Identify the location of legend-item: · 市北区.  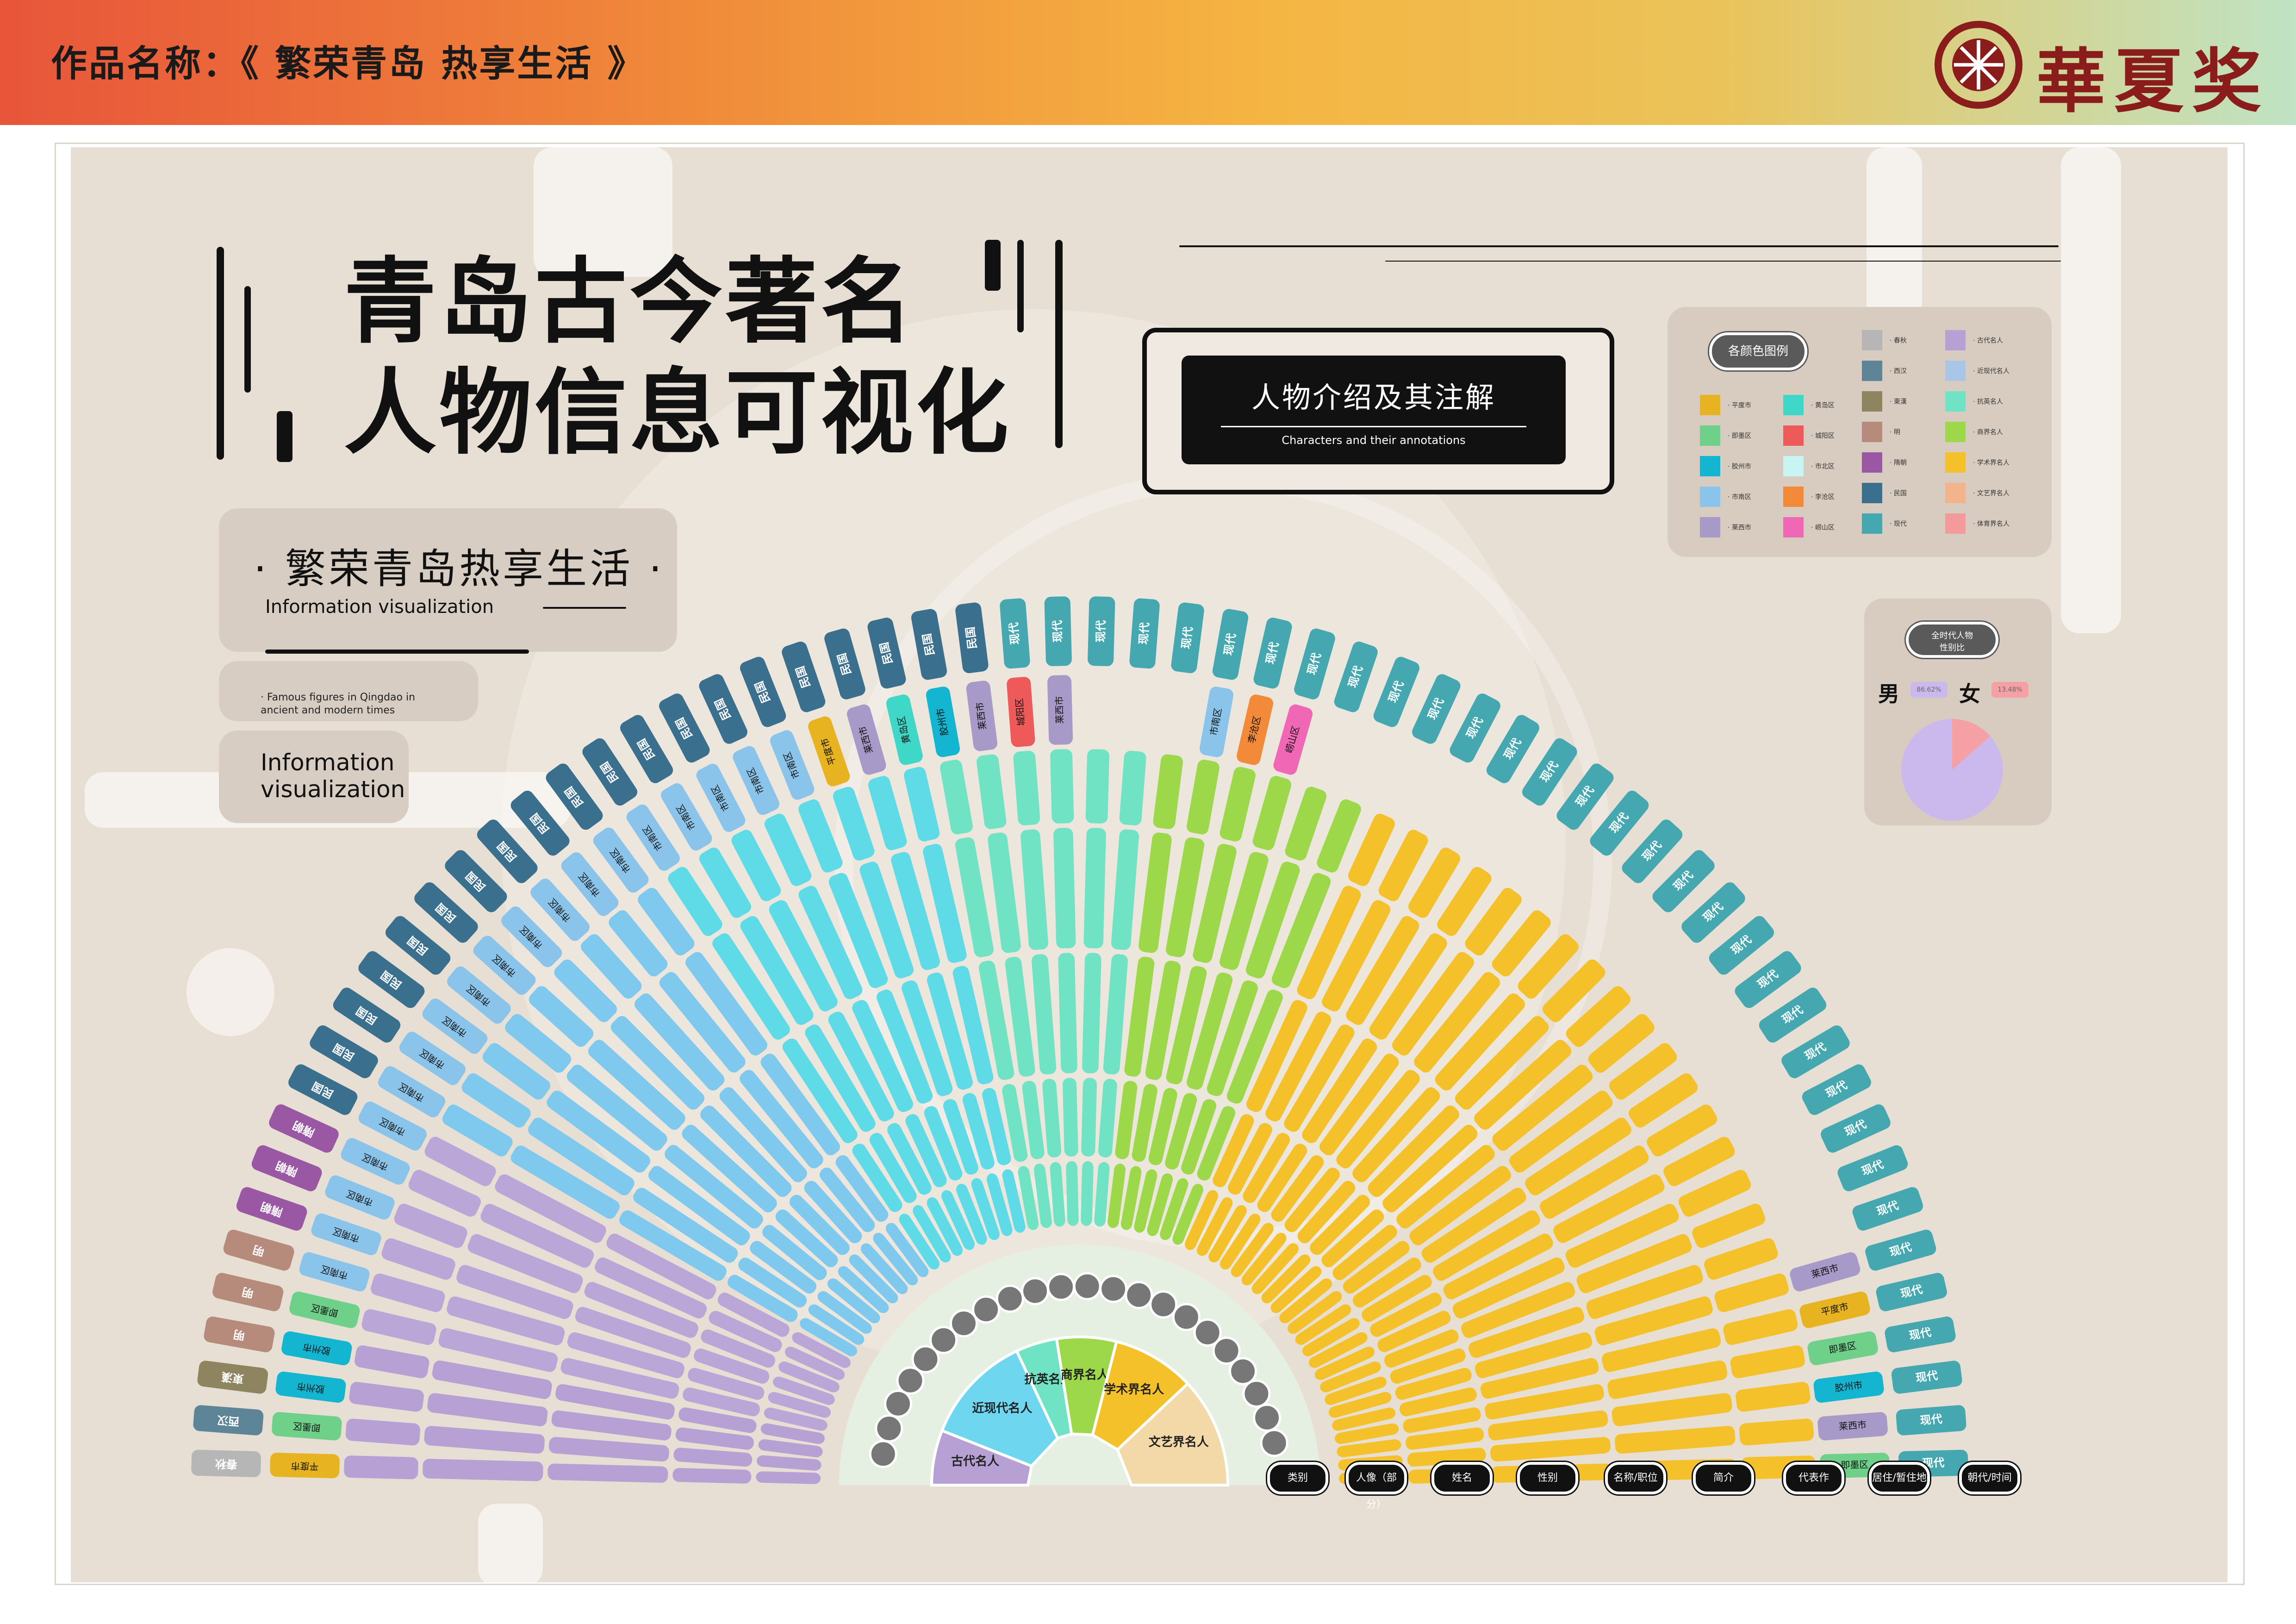
(1809, 466).